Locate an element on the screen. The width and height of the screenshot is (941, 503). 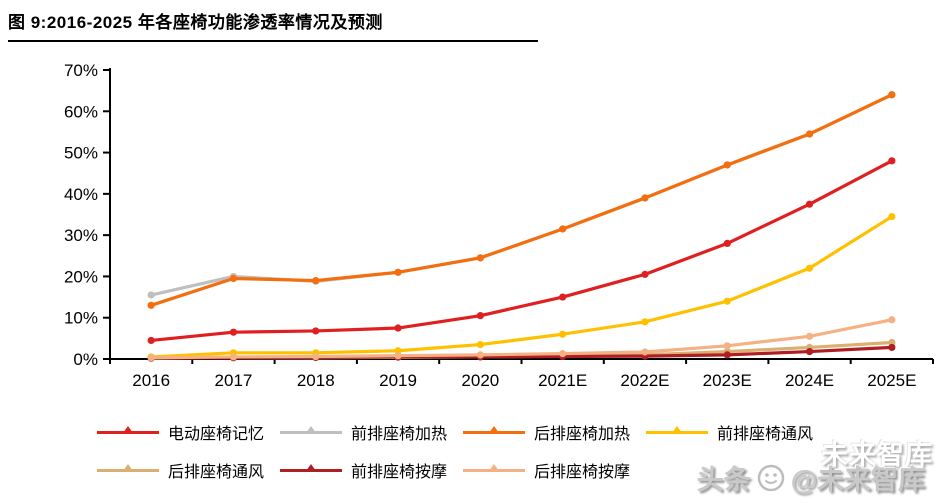
y-axis-label: 50% is located at coordinates (81, 153).